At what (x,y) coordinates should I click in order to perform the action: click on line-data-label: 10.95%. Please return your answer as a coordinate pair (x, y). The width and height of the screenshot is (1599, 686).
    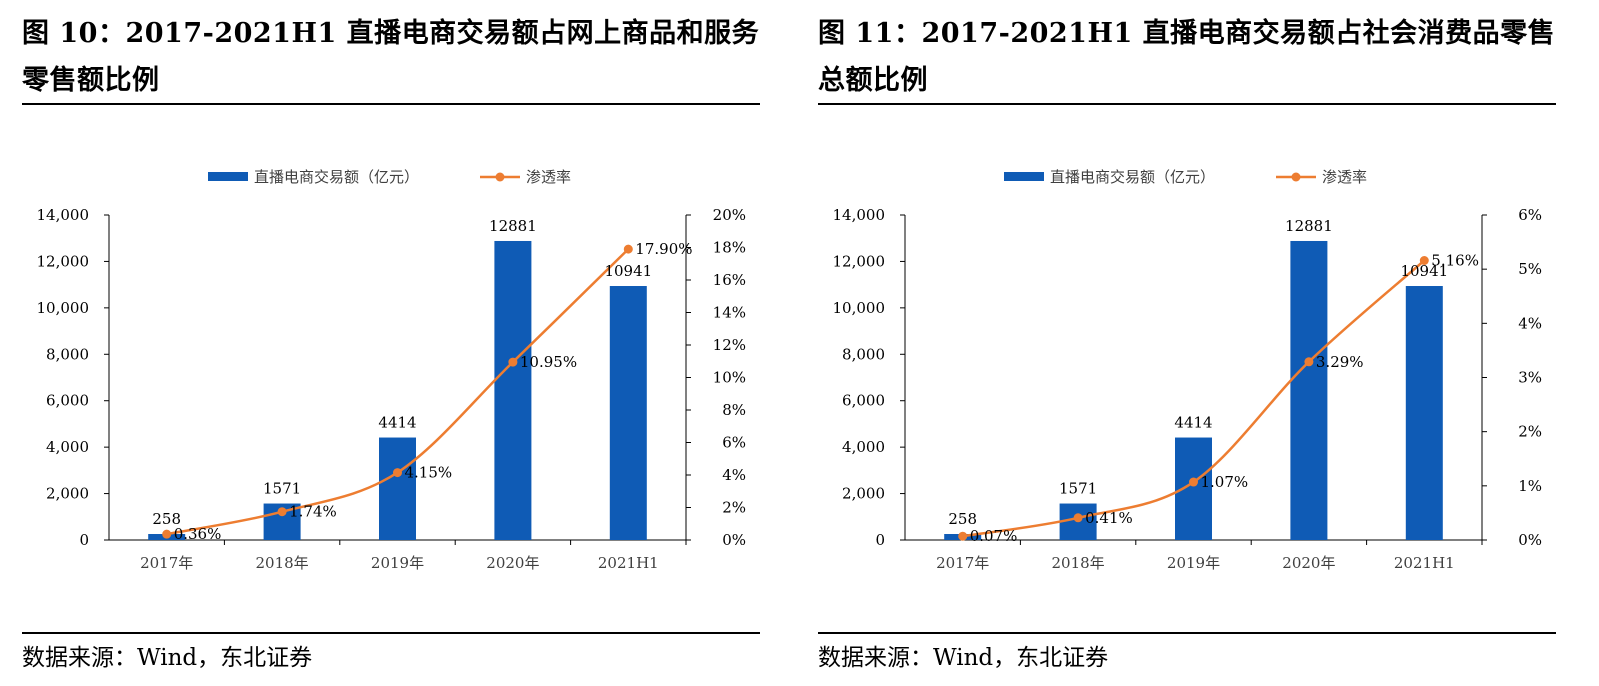
    Looking at the image, I should click on (548, 362).